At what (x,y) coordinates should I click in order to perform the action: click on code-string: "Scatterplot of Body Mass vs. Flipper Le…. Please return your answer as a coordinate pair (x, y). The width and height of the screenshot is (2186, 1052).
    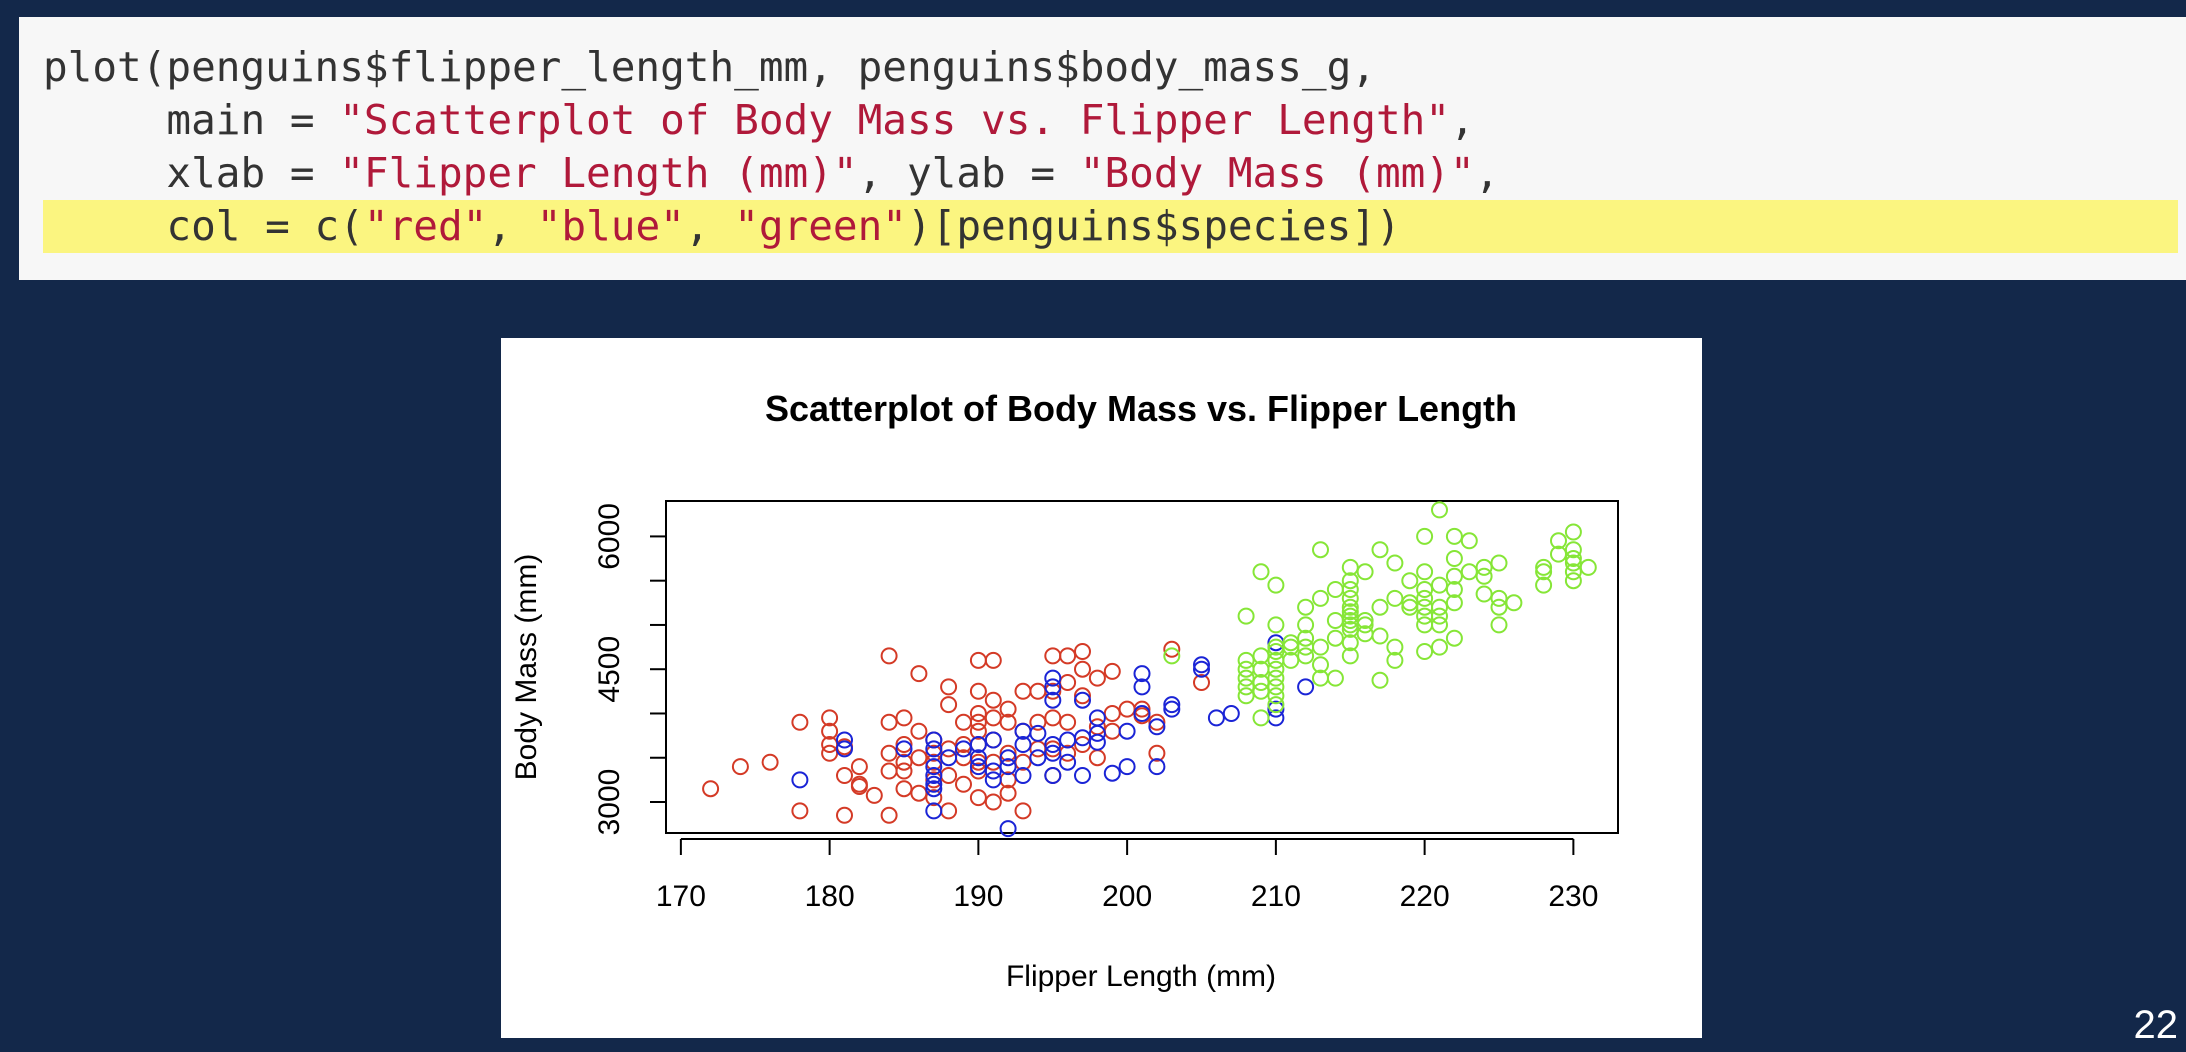
    Looking at the image, I should click on (895, 120).